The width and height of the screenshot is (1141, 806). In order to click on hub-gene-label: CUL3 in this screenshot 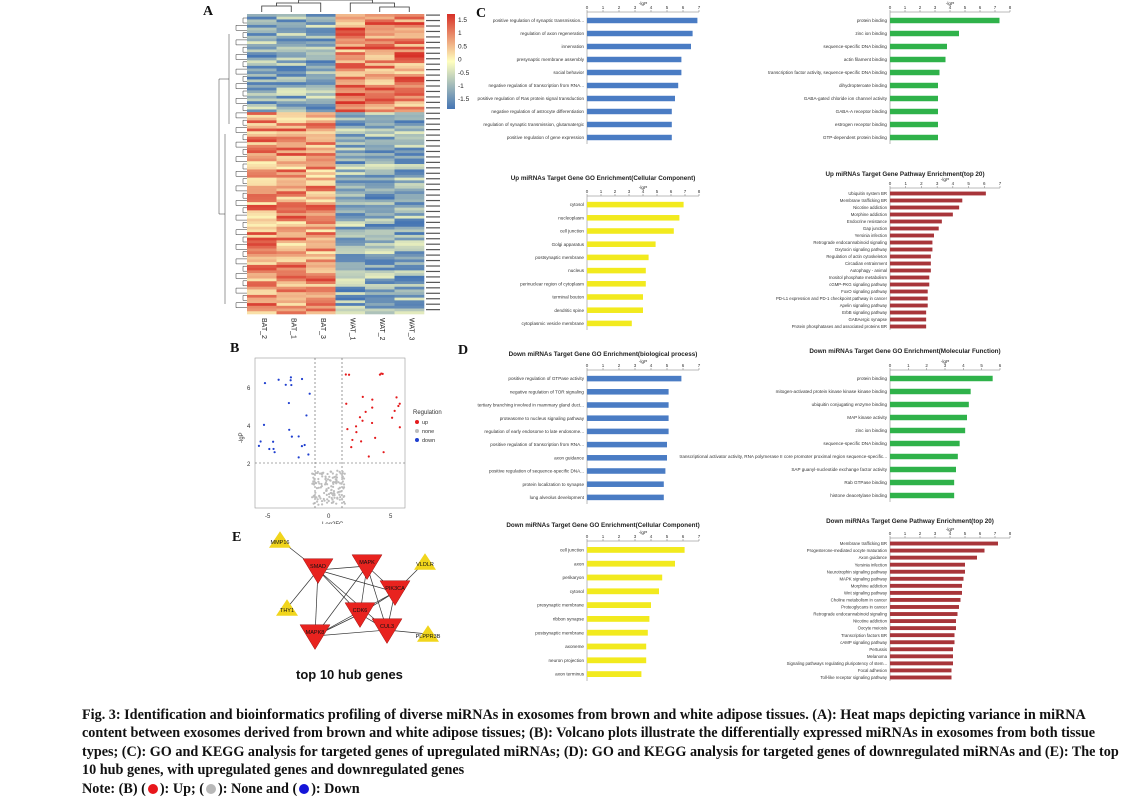, I will do `click(387, 627)`.